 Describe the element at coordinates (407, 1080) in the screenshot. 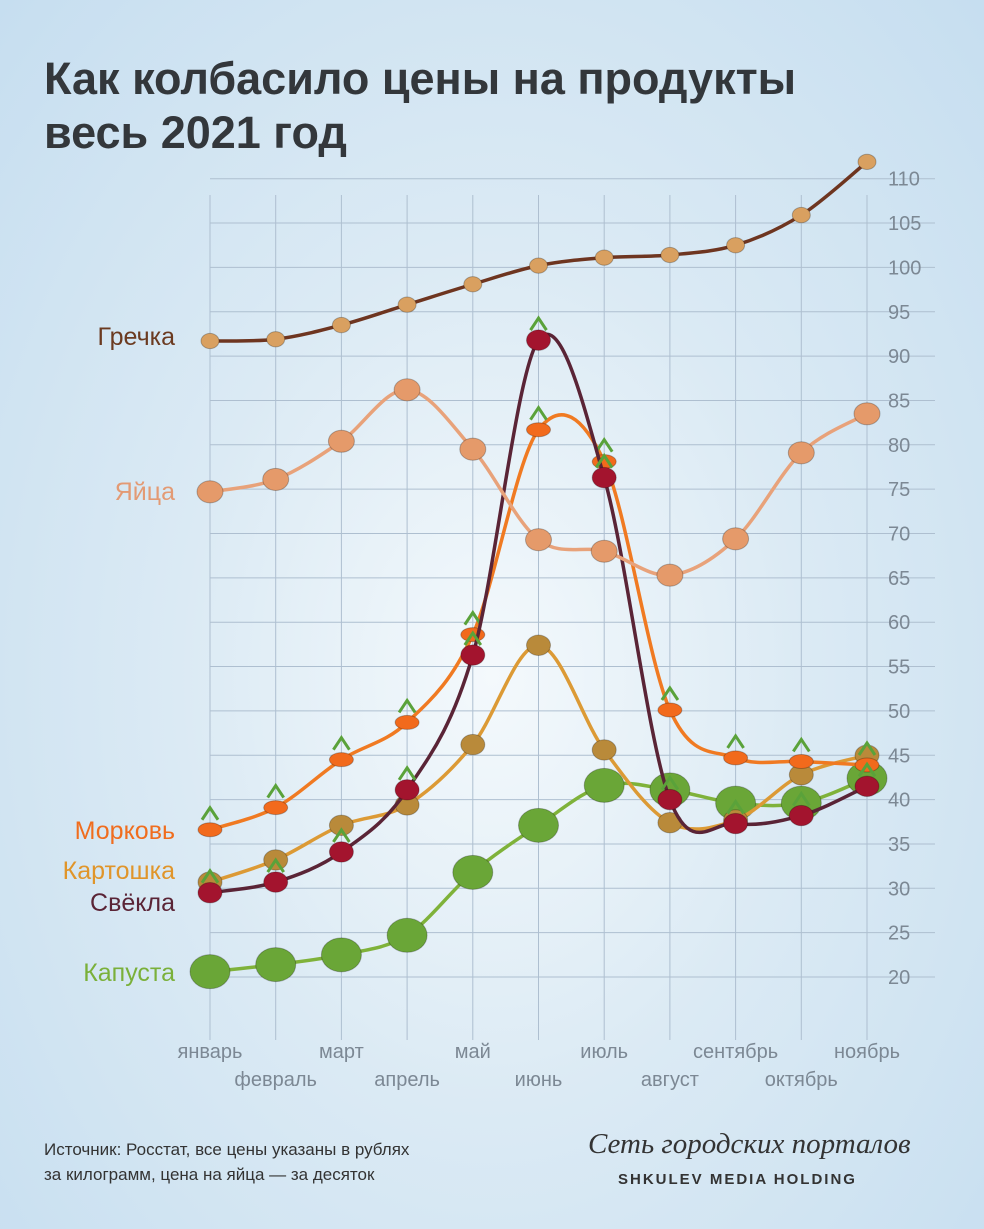

I see `x-tick-label: апрель` at that location.